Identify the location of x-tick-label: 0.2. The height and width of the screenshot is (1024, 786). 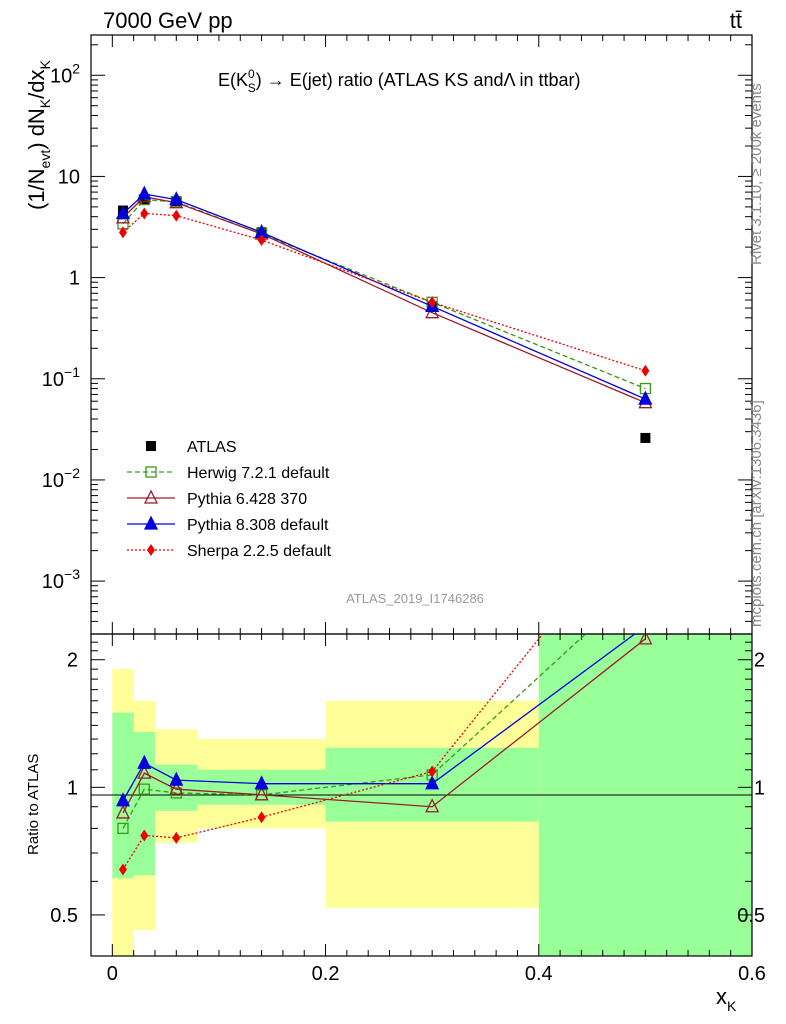
(326, 974).